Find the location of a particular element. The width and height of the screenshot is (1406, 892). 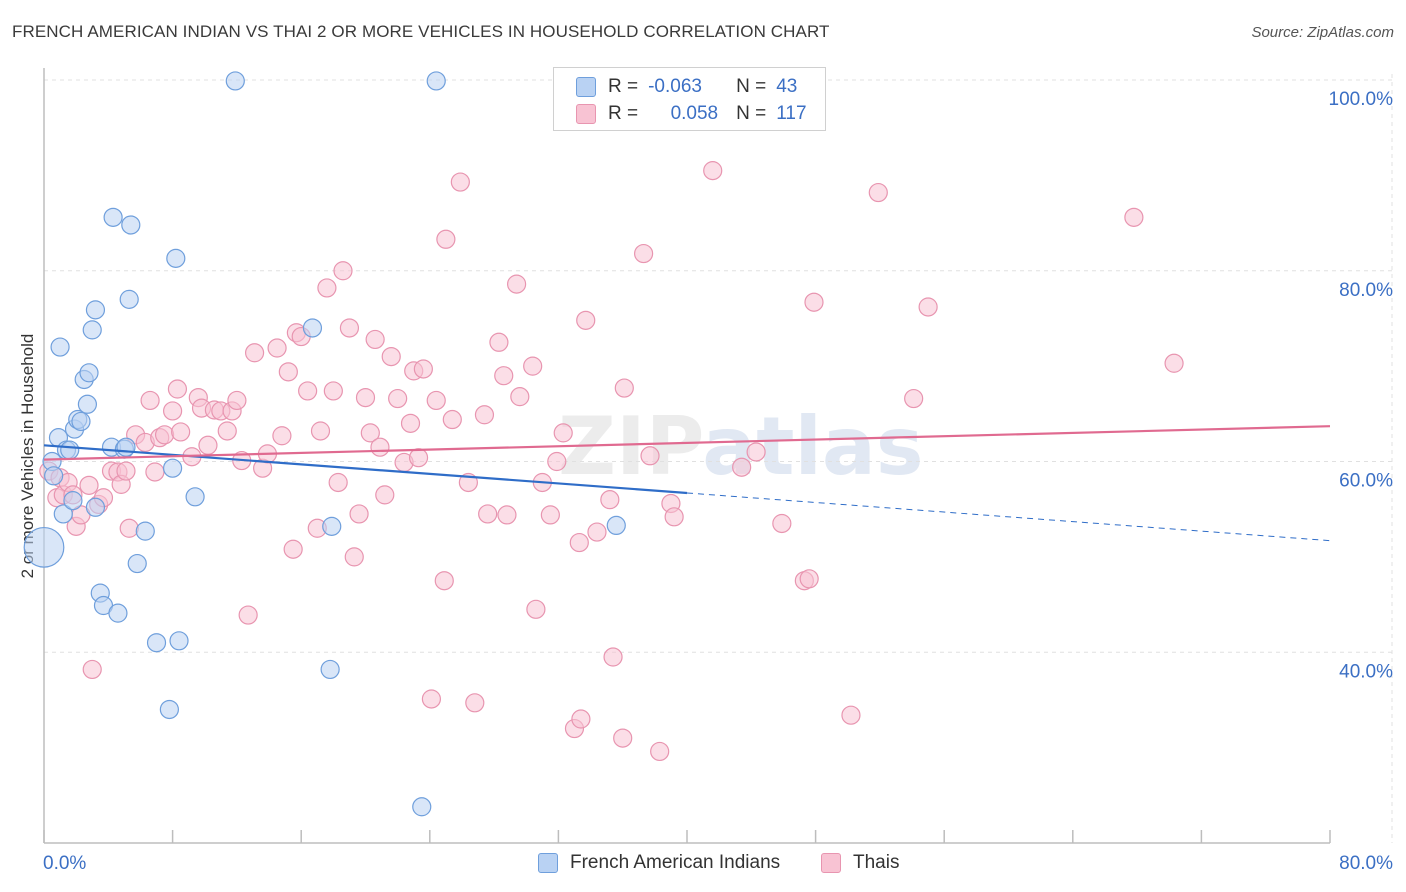

y-tick-label: 60.0% is located at coordinates (1366, 481).